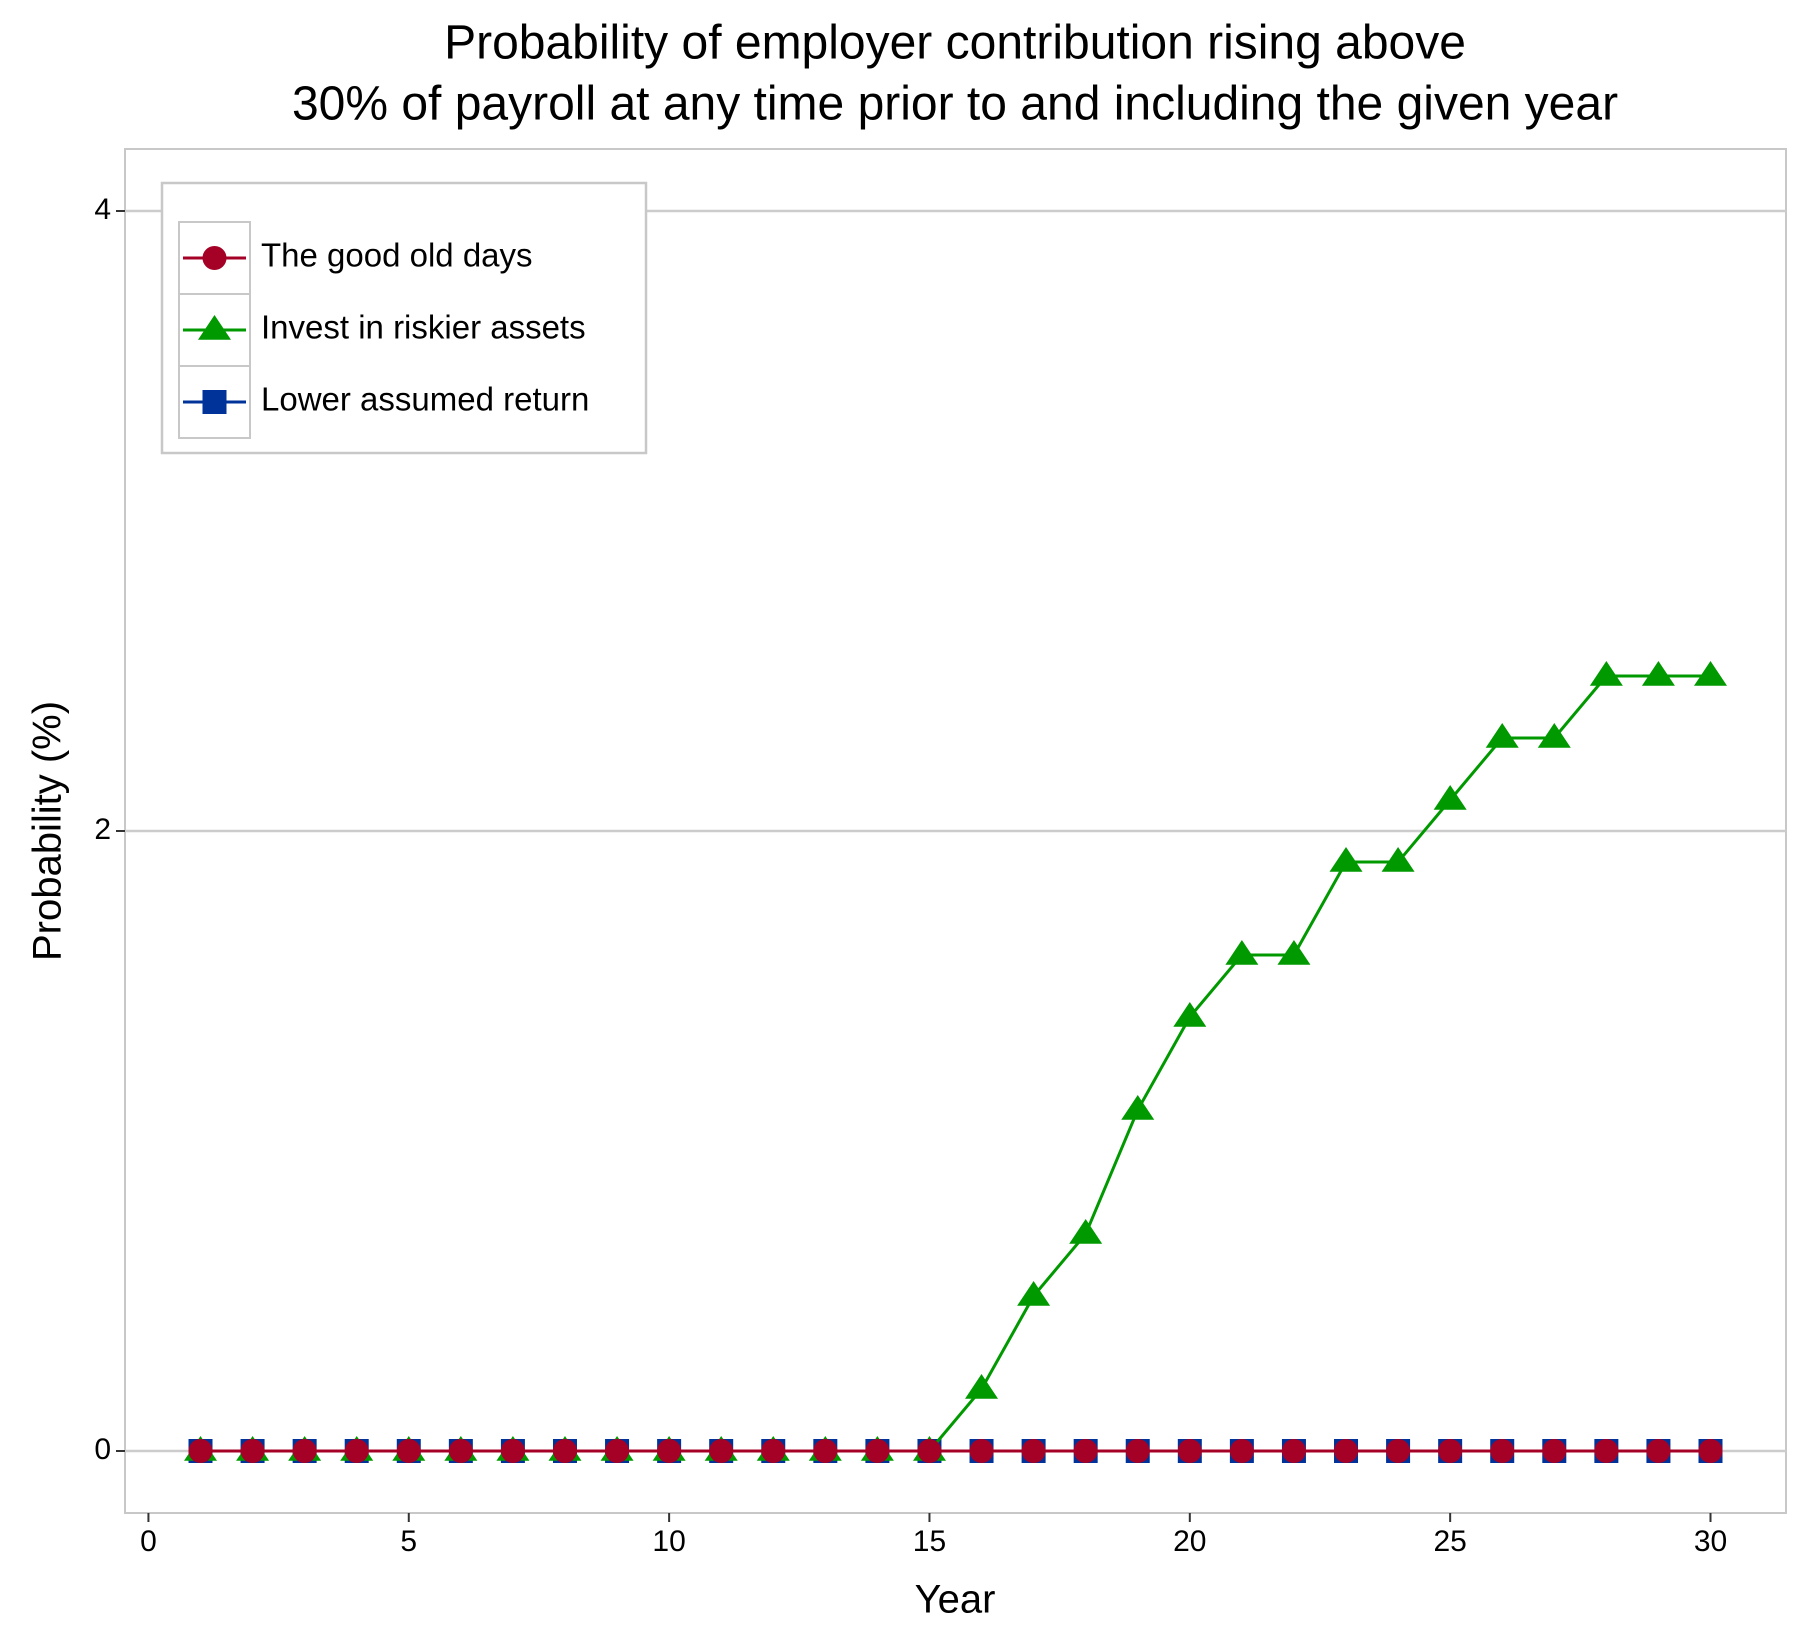  Describe the element at coordinates (955, 1600) in the screenshot. I see `x-axis-title: Year` at that location.